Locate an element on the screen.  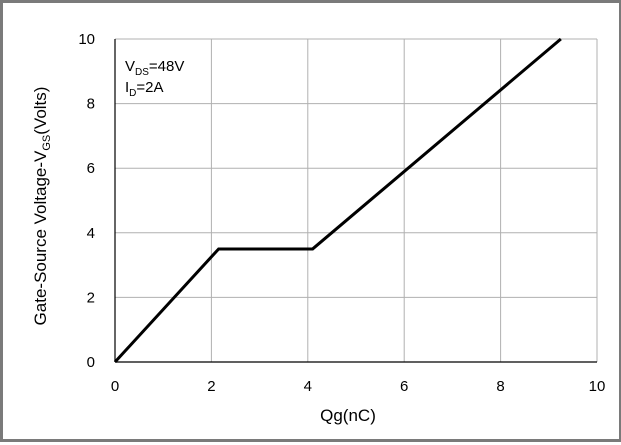
x-axis-label: Qg(nC) is located at coordinates (348, 415).